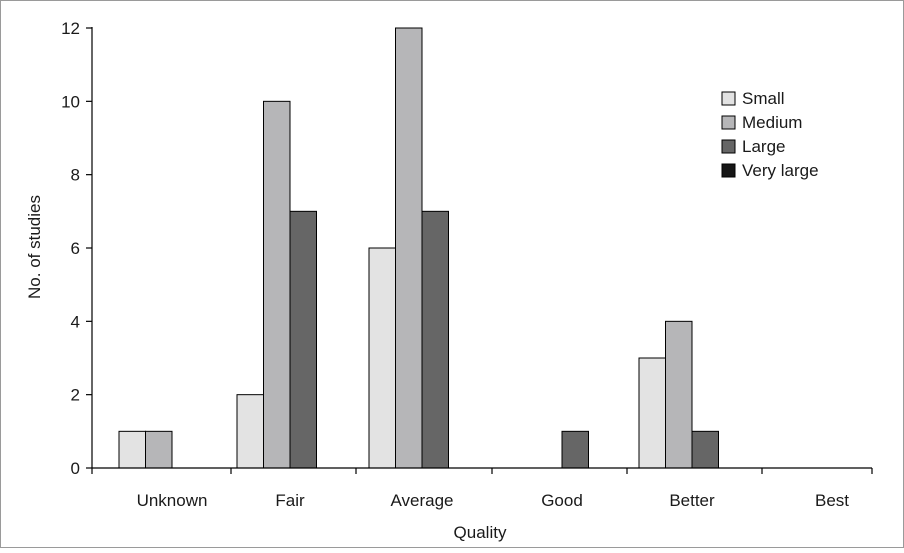 This screenshot has height=553, width=904. I want to click on bar-large-average, so click(435, 339).